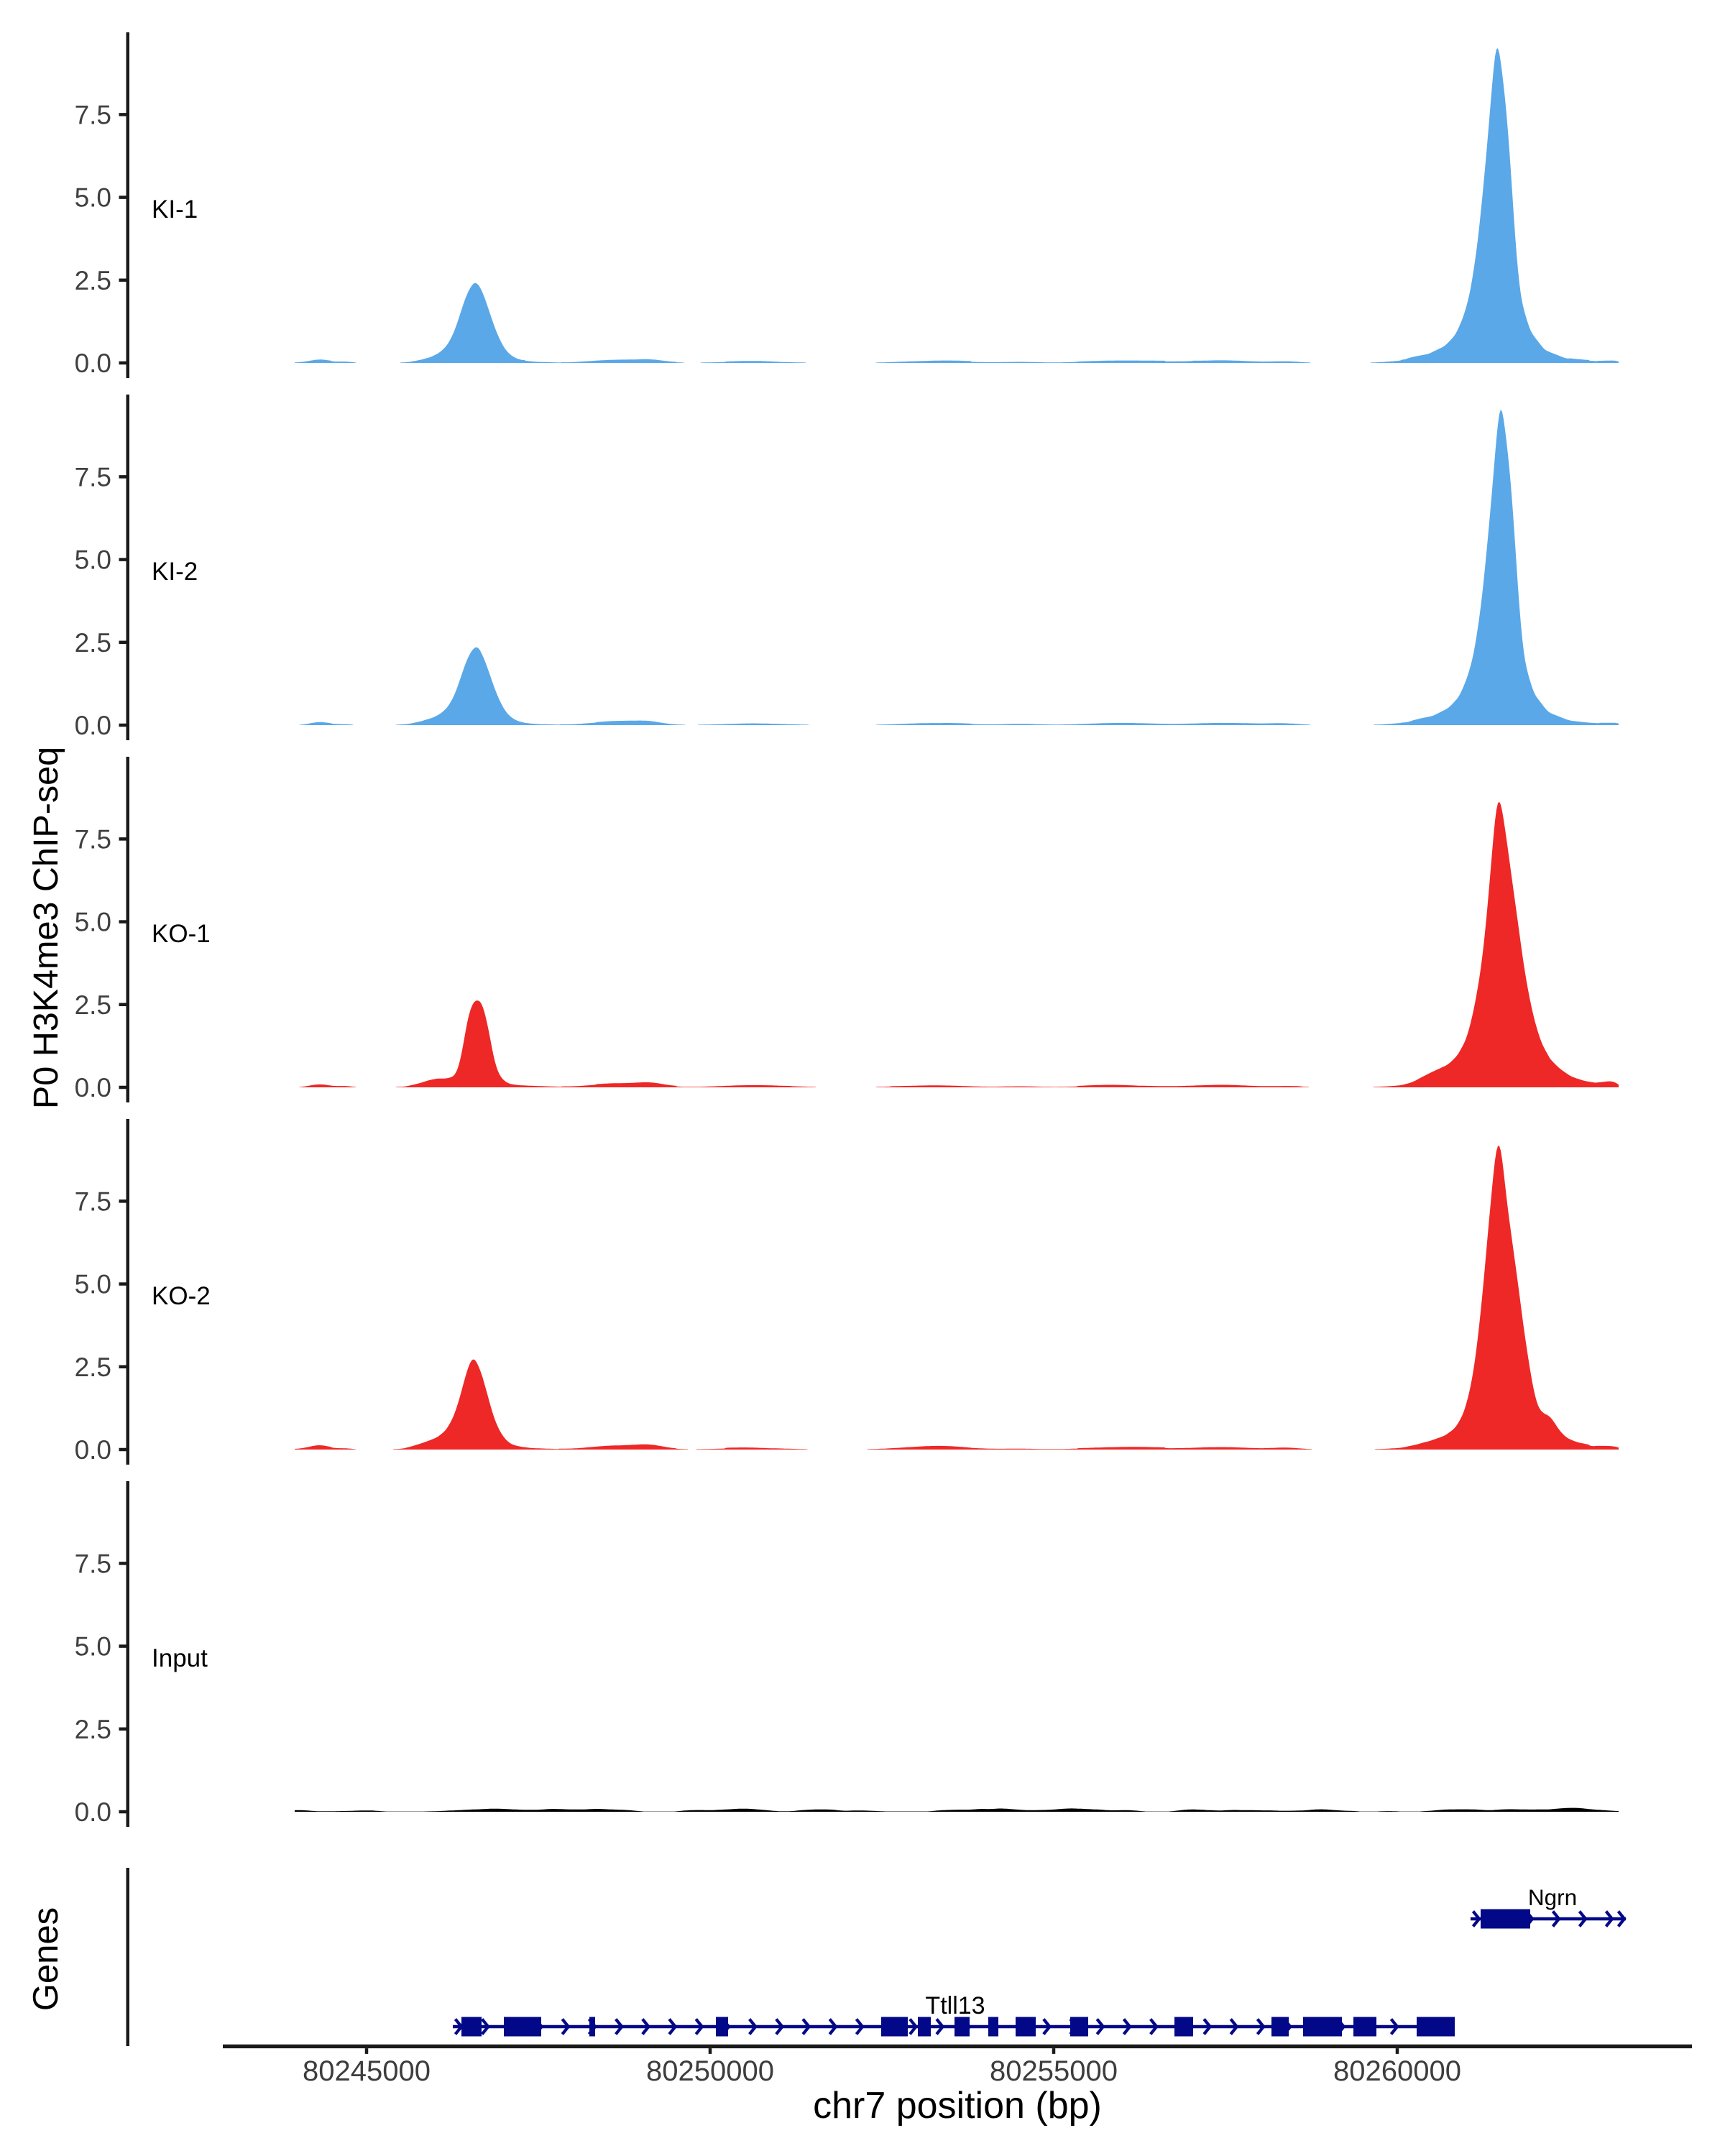 The image size is (1725, 2156). Describe the element at coordinates (181, 1296) in the screenshot. I see `svg-text: KO-2` at that location.